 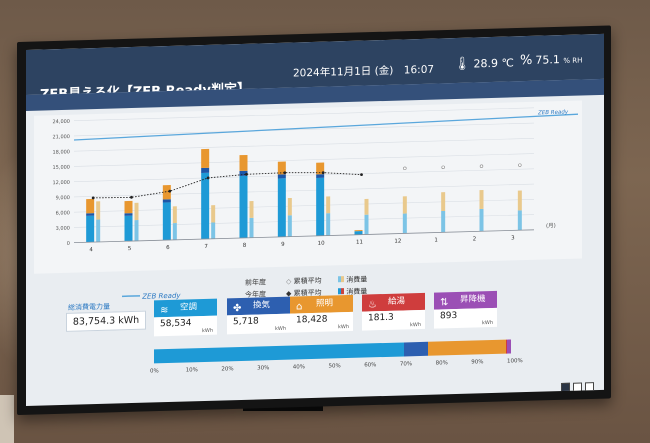 I want to click on legend-cum-avg-prev-label: 累積平均, so click(x=307, y=281).